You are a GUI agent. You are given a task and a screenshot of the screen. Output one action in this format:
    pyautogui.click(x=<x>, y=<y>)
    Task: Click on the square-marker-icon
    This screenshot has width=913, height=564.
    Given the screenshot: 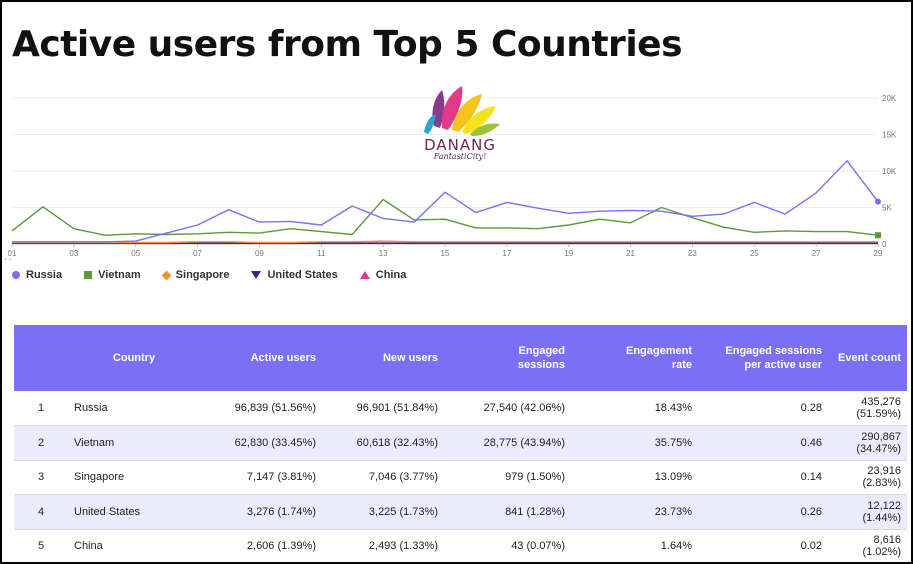 What is the action you would take?
    pyautogui.click(x=88, y=275)
    